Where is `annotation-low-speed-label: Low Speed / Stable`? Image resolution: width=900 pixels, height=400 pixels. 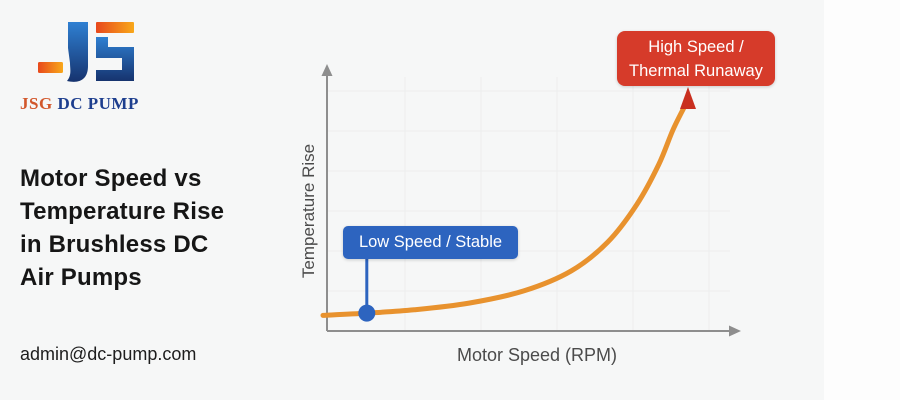 annotation-low-speed-label: Low Speed / Stable is located at coordinates (430, 242).